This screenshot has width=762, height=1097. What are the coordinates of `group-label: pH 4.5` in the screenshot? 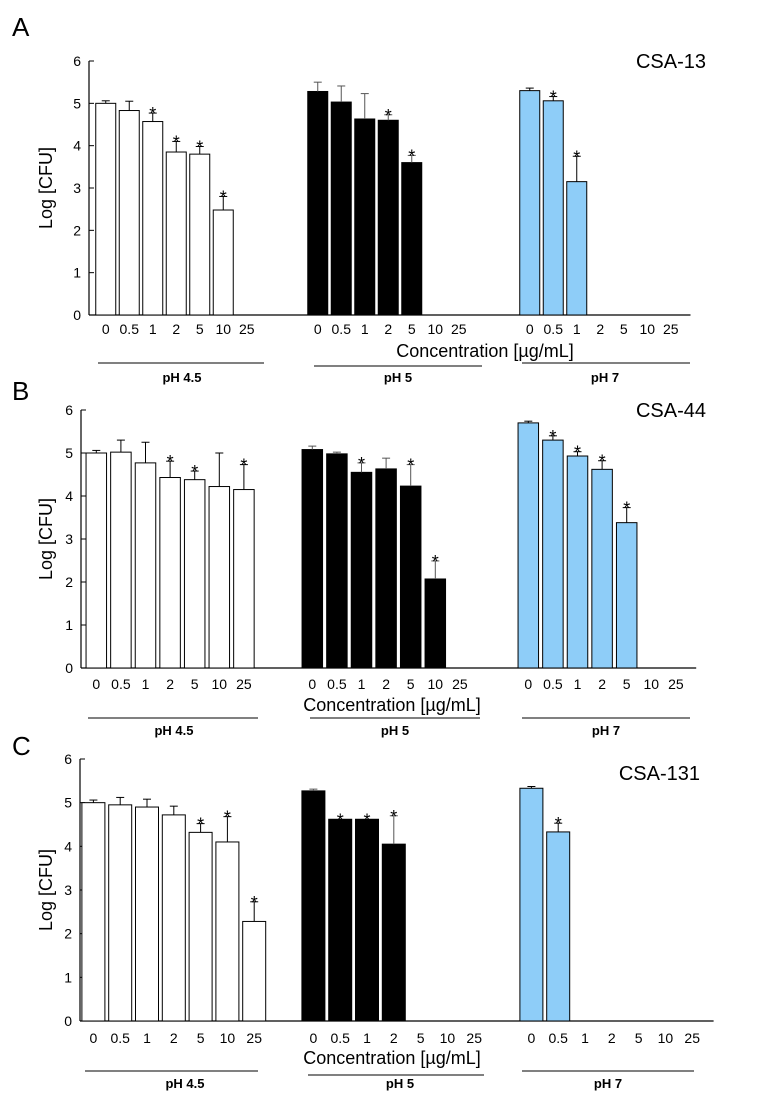 It's located at (184, 1083).